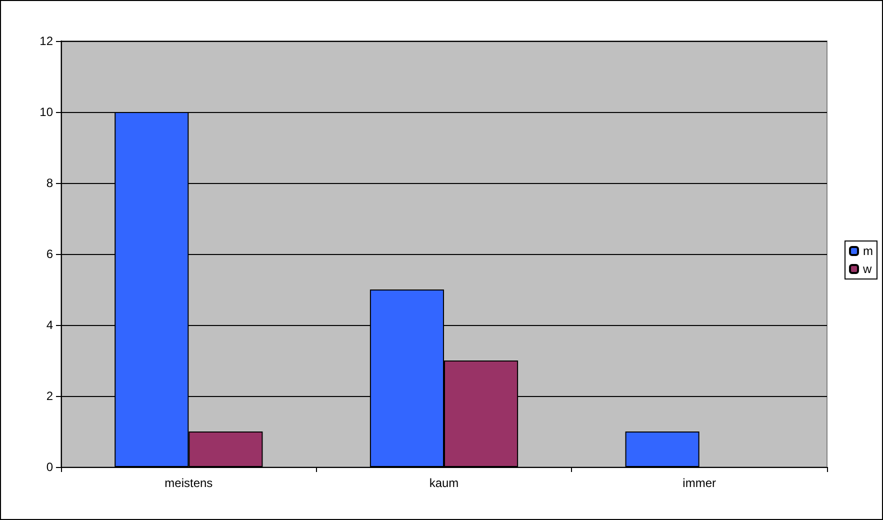 This screenshot has width=883, height=520. I want to click on x-tick-label: meistens, so click(188, 483).